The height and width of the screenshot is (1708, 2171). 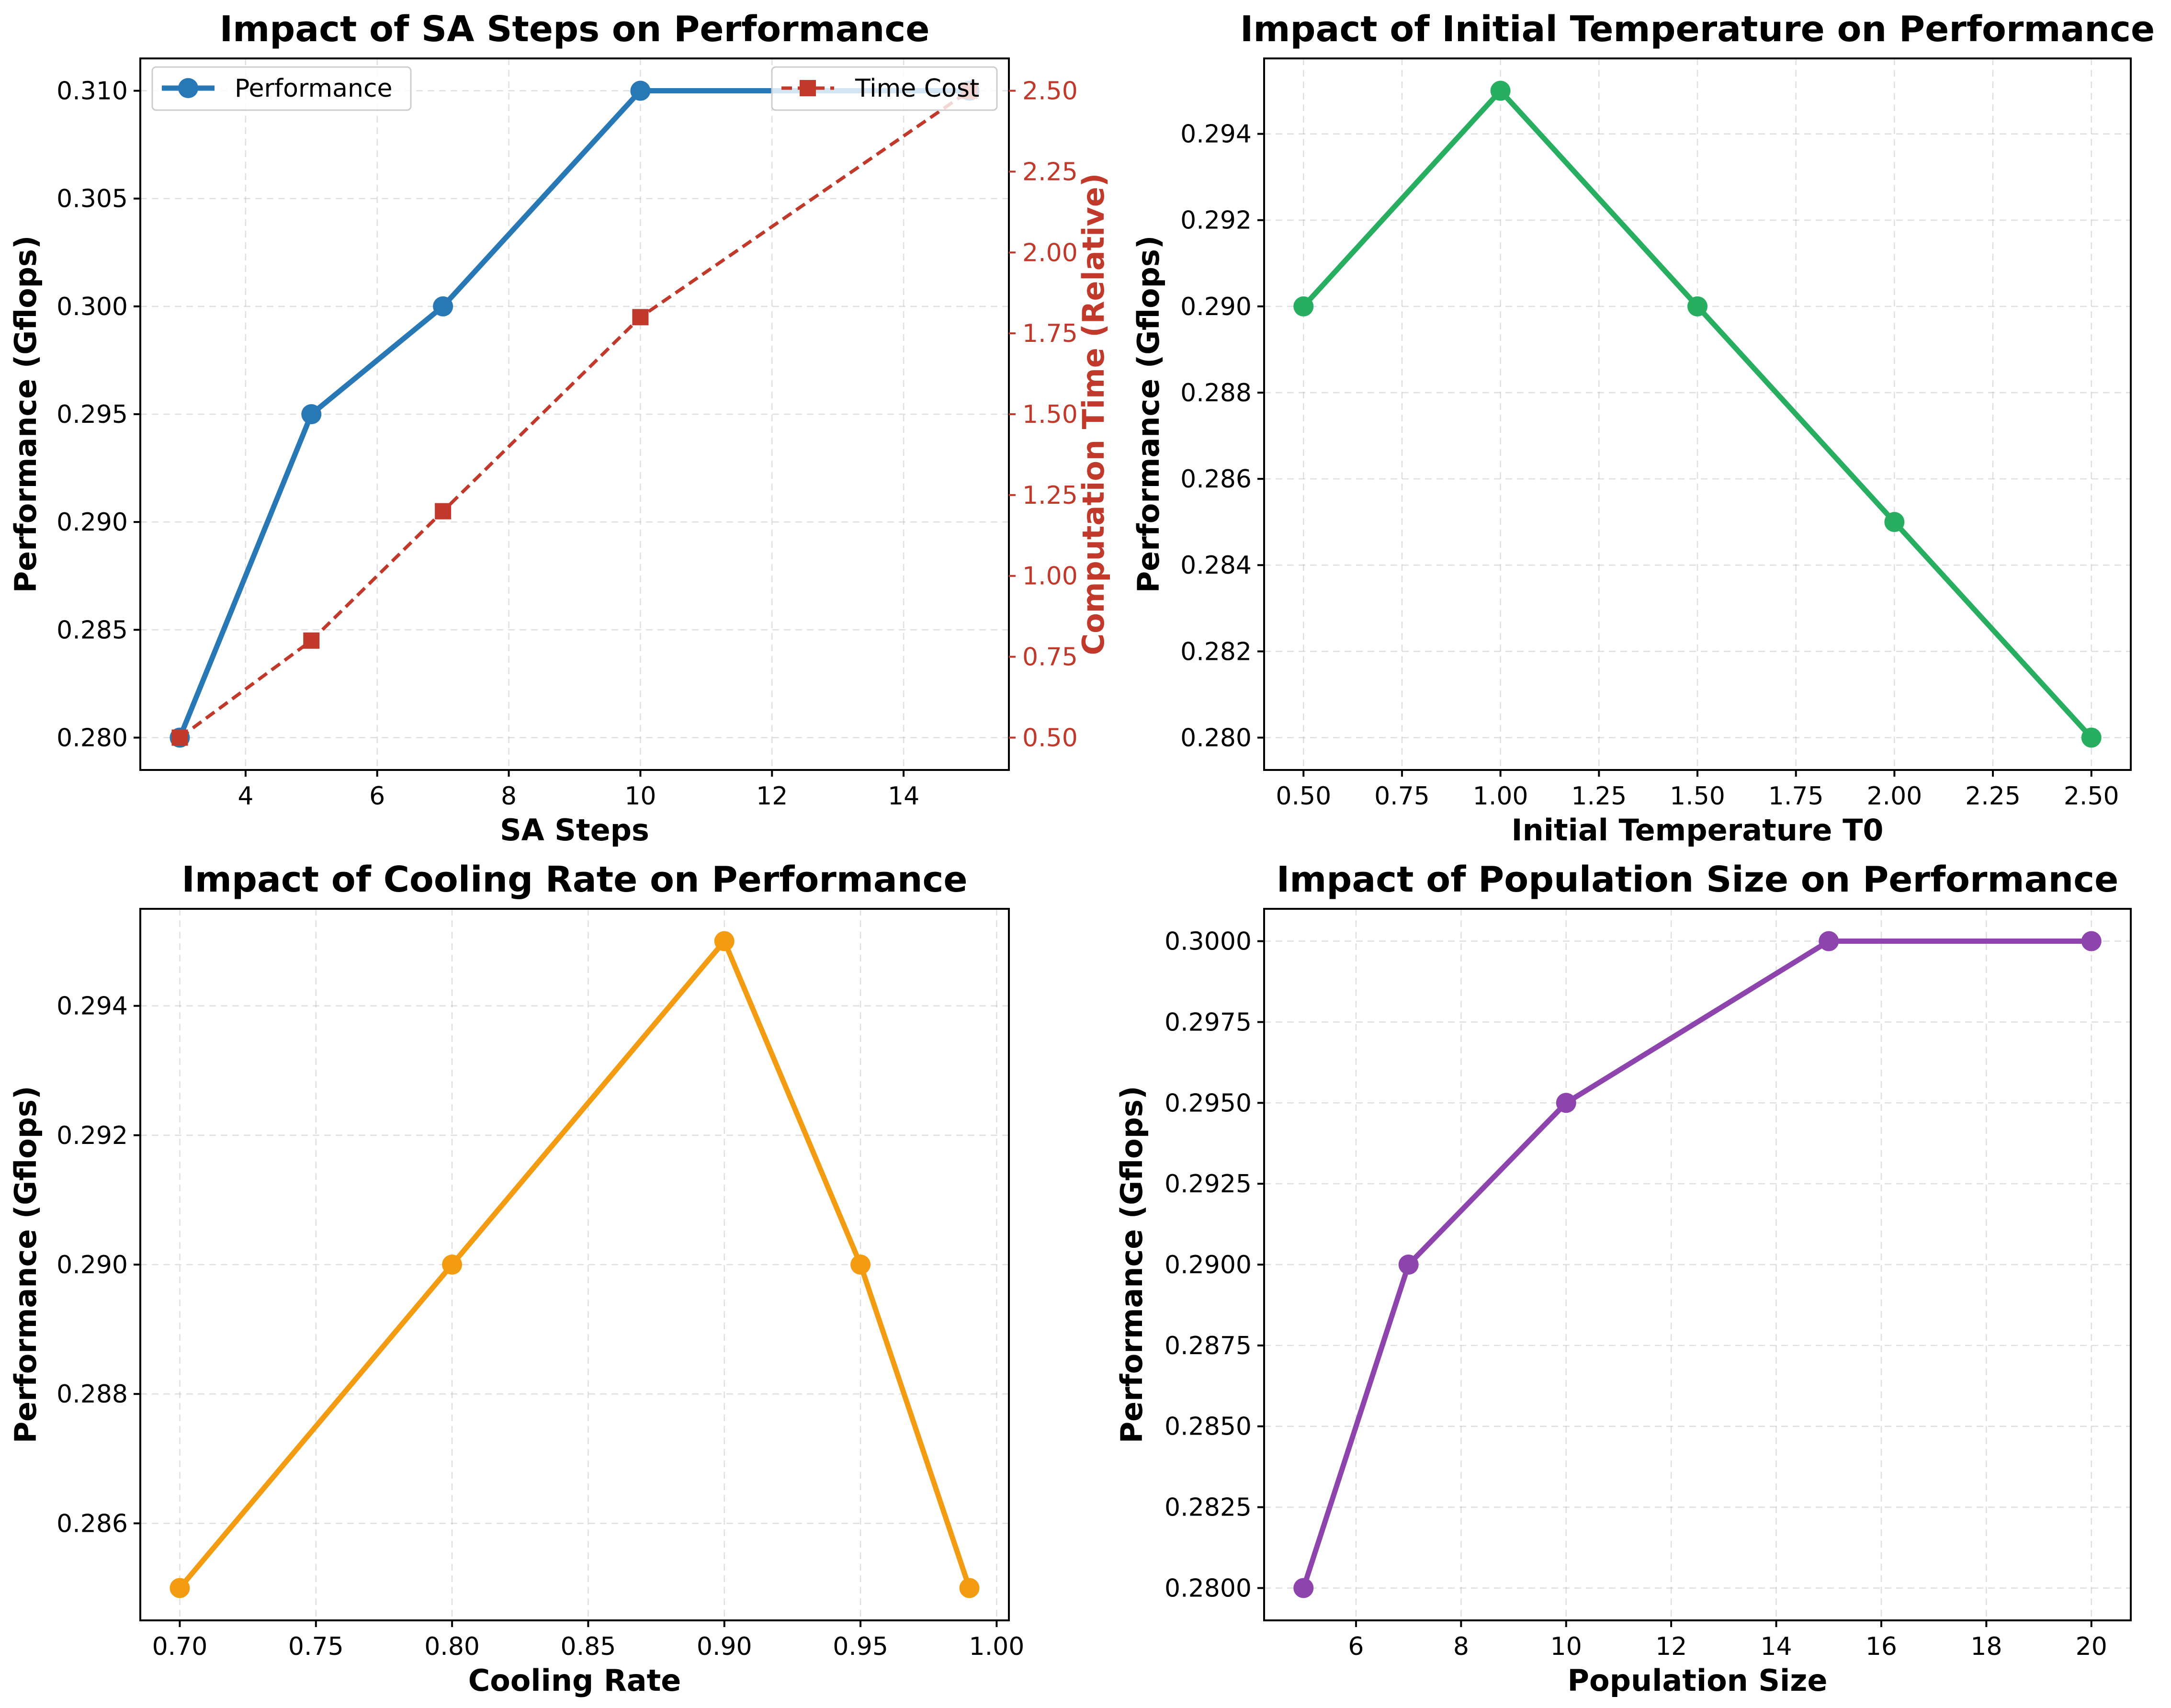 What do you see at coordinates (92, 91) in the screenshot?
I see `y-tick-label: 0.310` at bounding box center [92, 91].